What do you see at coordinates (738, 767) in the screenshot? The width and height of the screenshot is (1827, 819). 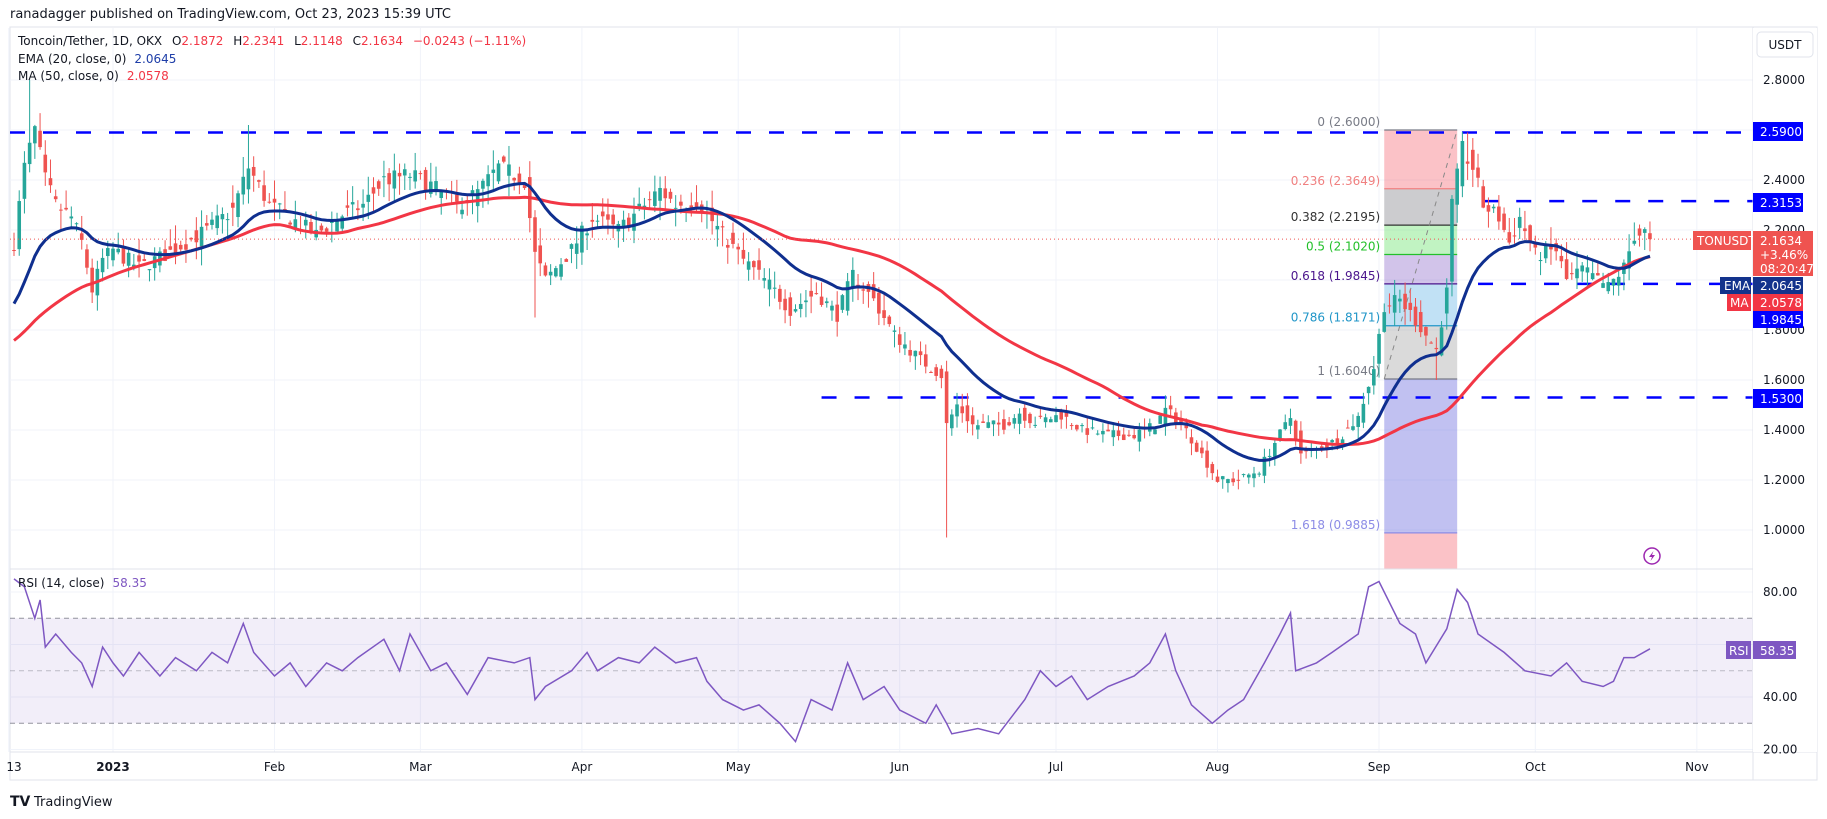 I see `time-label: May` at bounding box center [738, 767].